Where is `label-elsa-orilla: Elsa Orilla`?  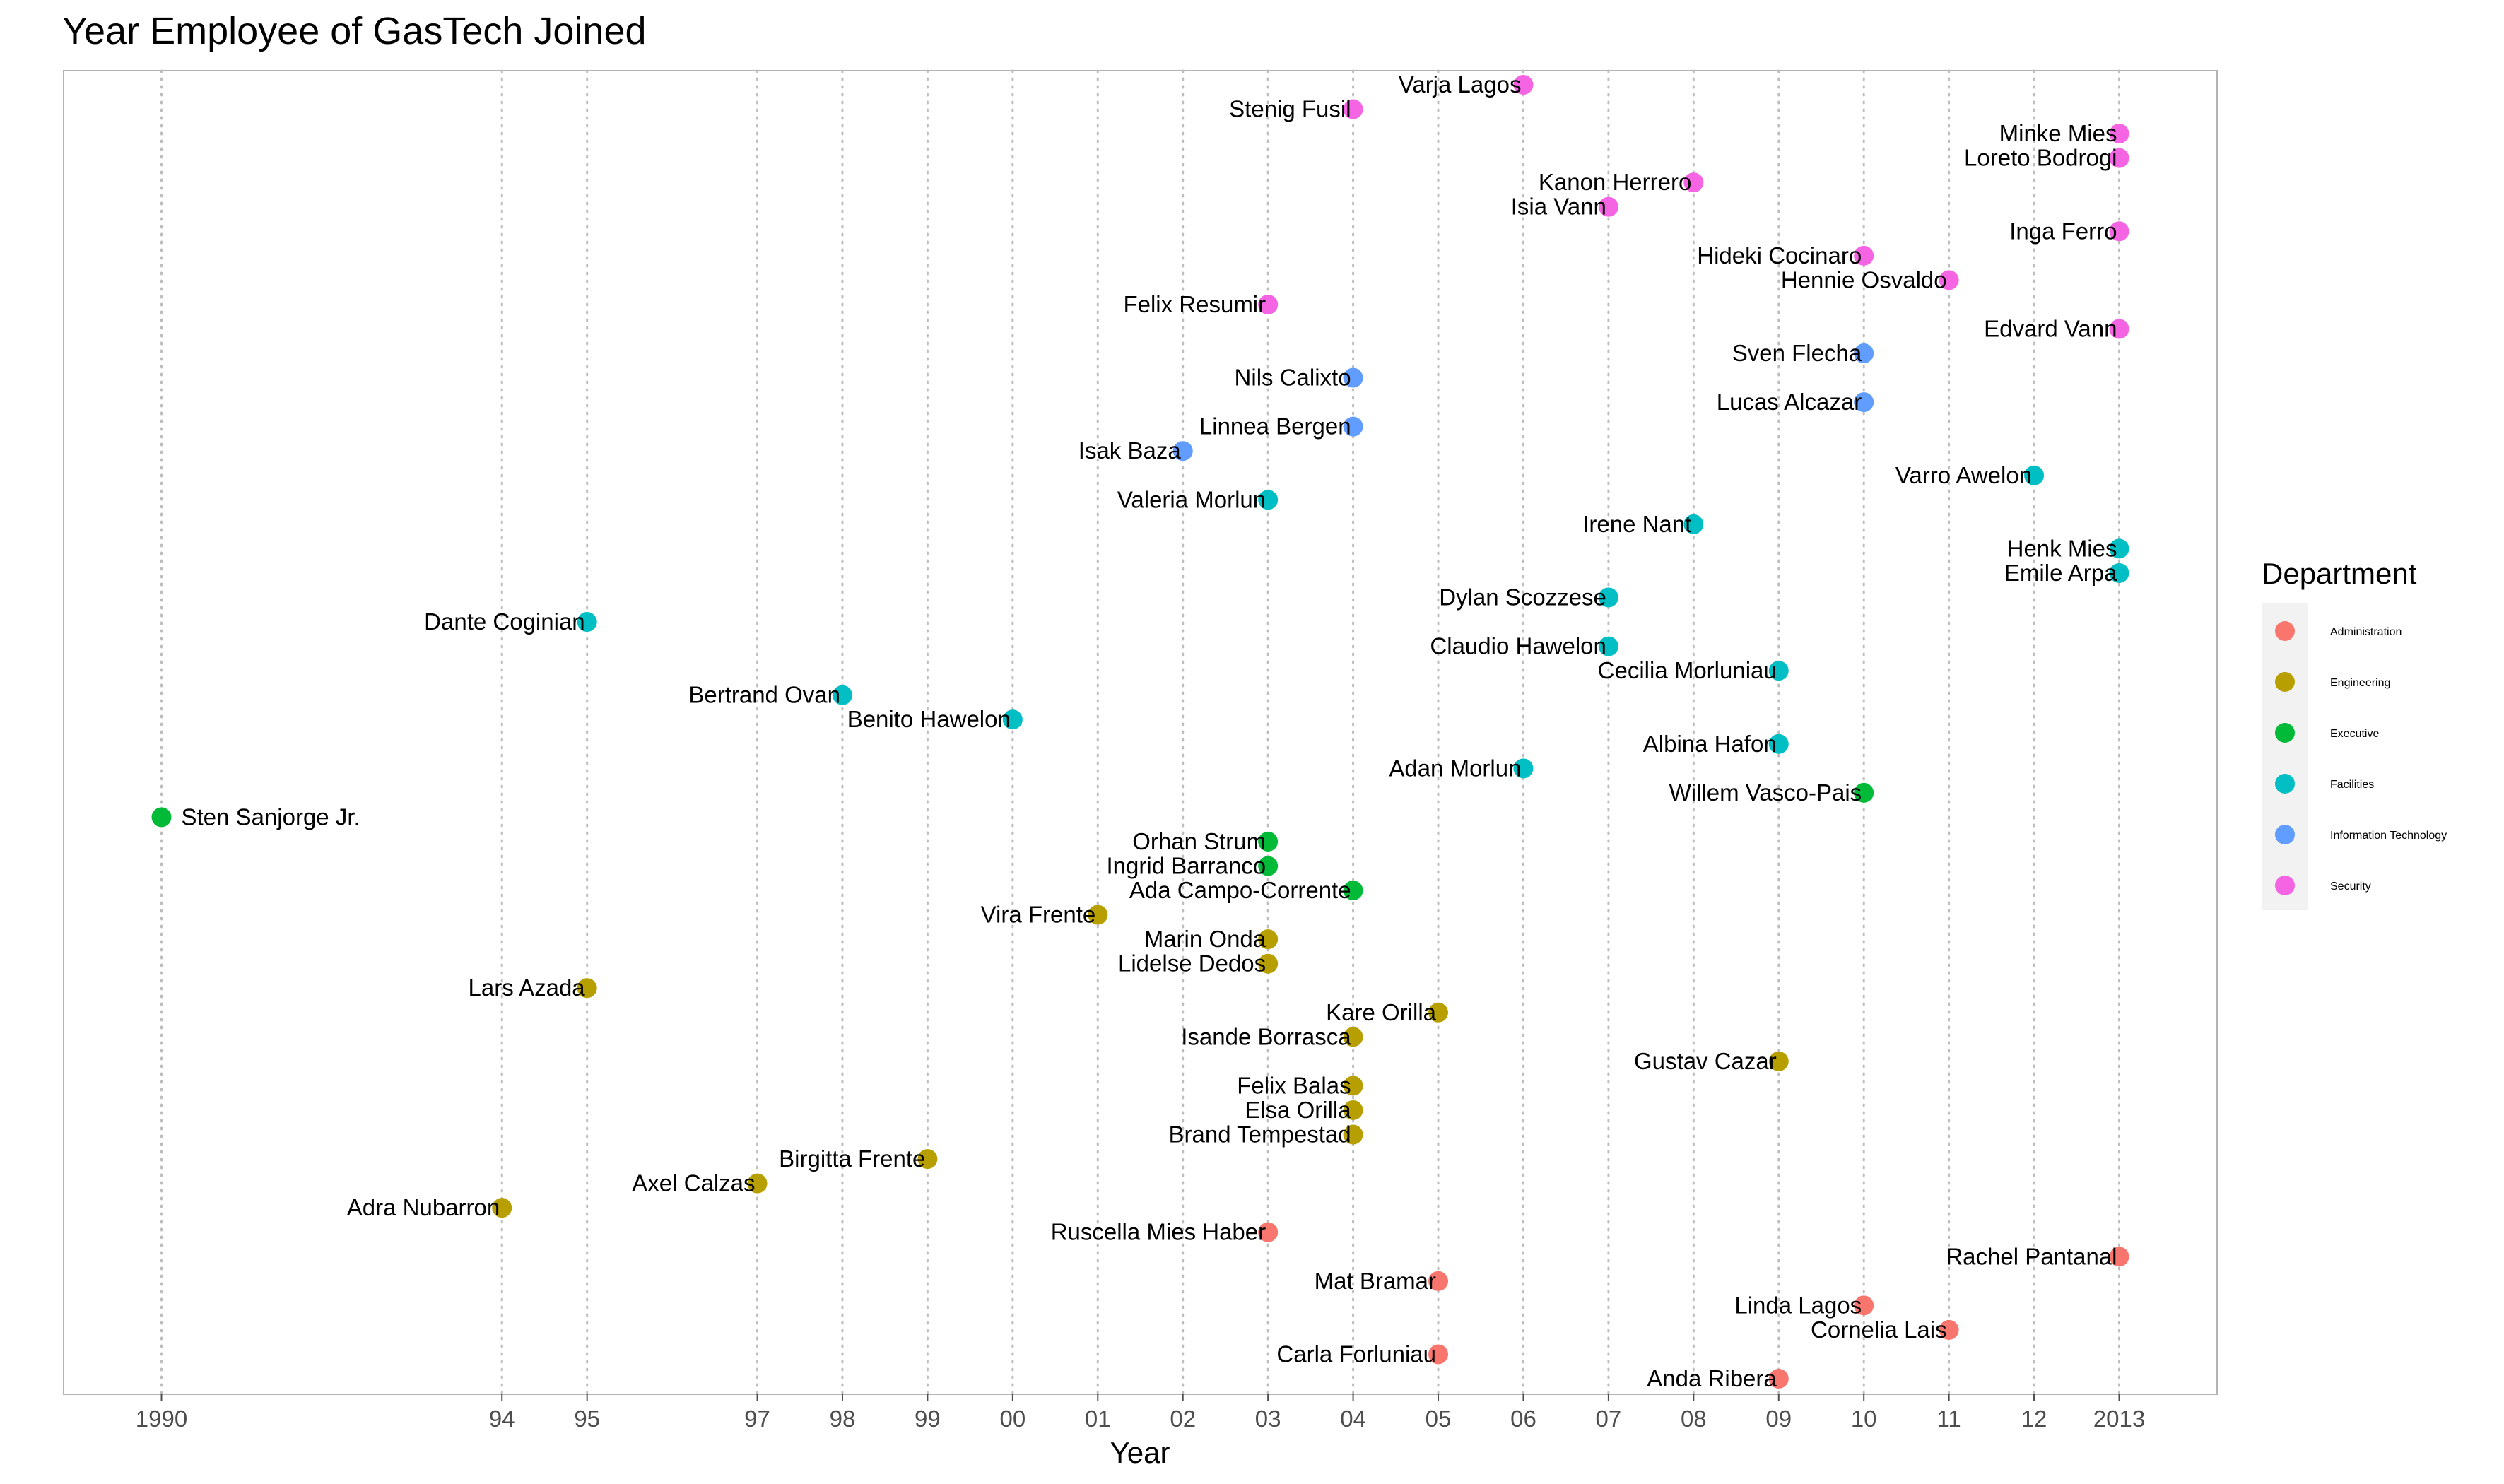 label-elsa-orilla: Elsa Orilla is located at coordinates (1298, 1110).